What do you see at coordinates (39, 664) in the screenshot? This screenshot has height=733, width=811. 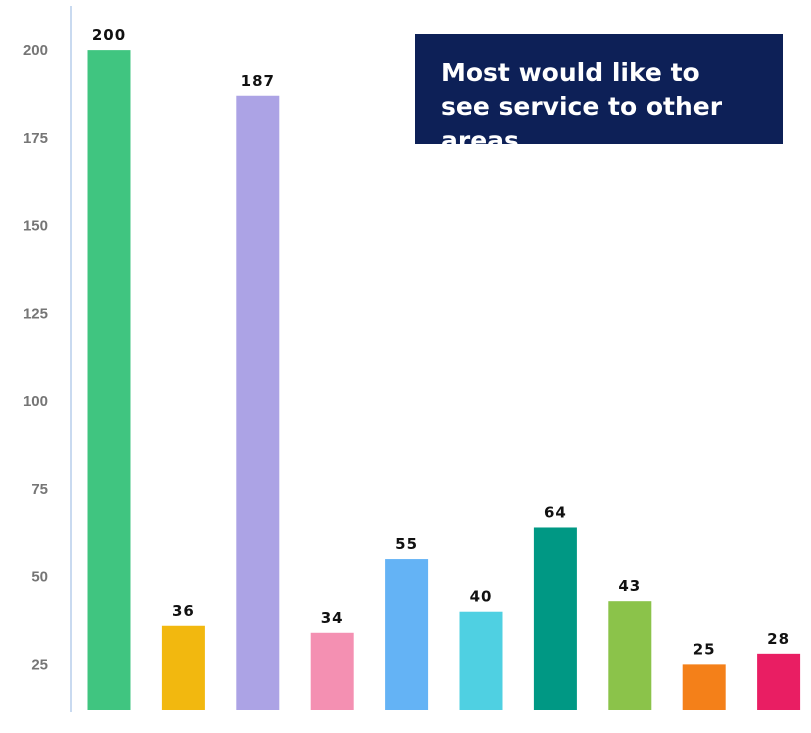 I see `y-tick-label: 25` at bounding box center [39, 664].